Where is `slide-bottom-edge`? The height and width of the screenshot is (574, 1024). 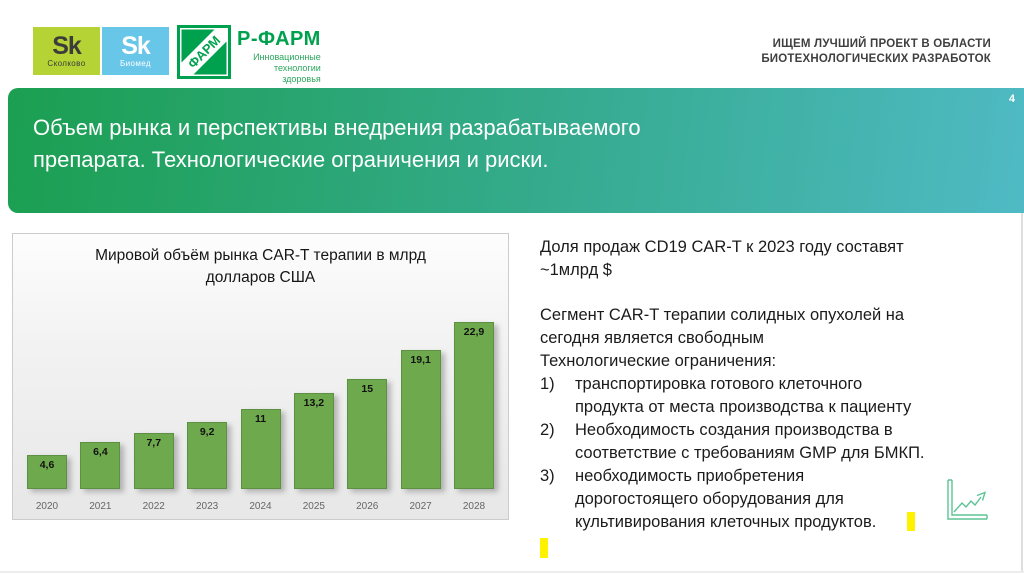 slide-bottom-edge is located at coordinates (512, 572).